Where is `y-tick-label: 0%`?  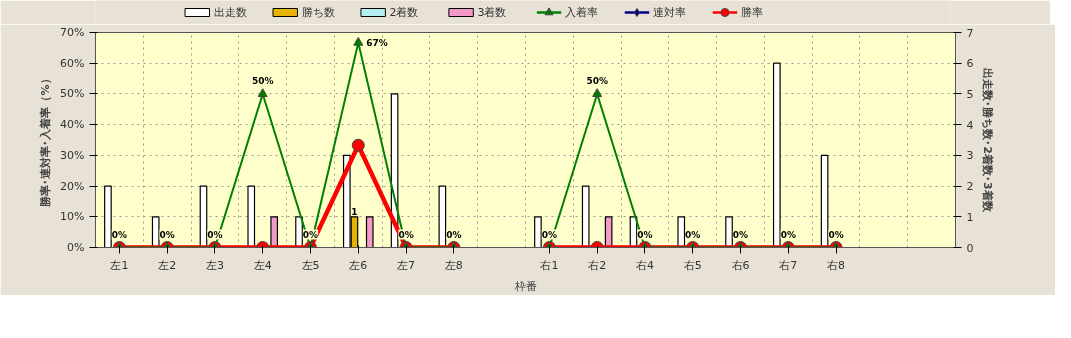 y-tick-label: 0% is located at coordinates (76, 247).